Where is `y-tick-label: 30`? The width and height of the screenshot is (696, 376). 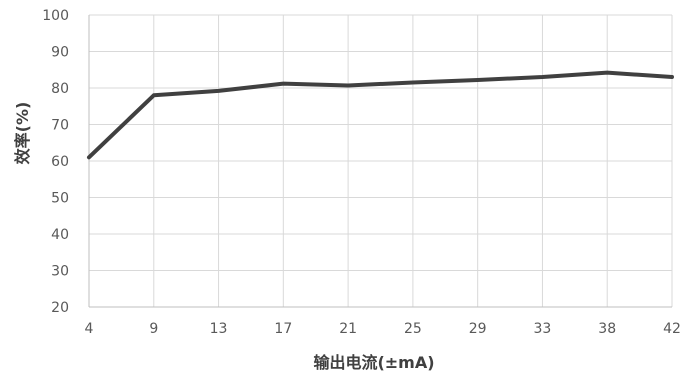
y-tick-label: 30 is located at coordinates (60, 272).